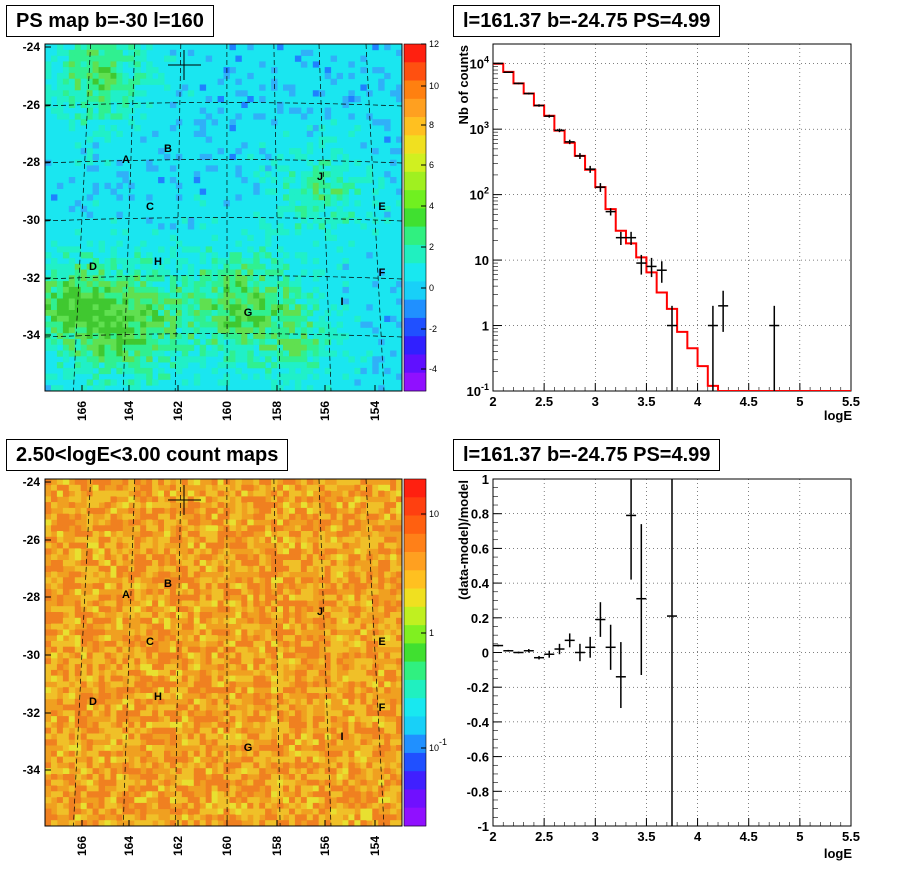 The image size is (898, 871). Describe the element at coordinates (434, 44) in the screenshot. I see `colorbar-tick-label: 12` at that location.